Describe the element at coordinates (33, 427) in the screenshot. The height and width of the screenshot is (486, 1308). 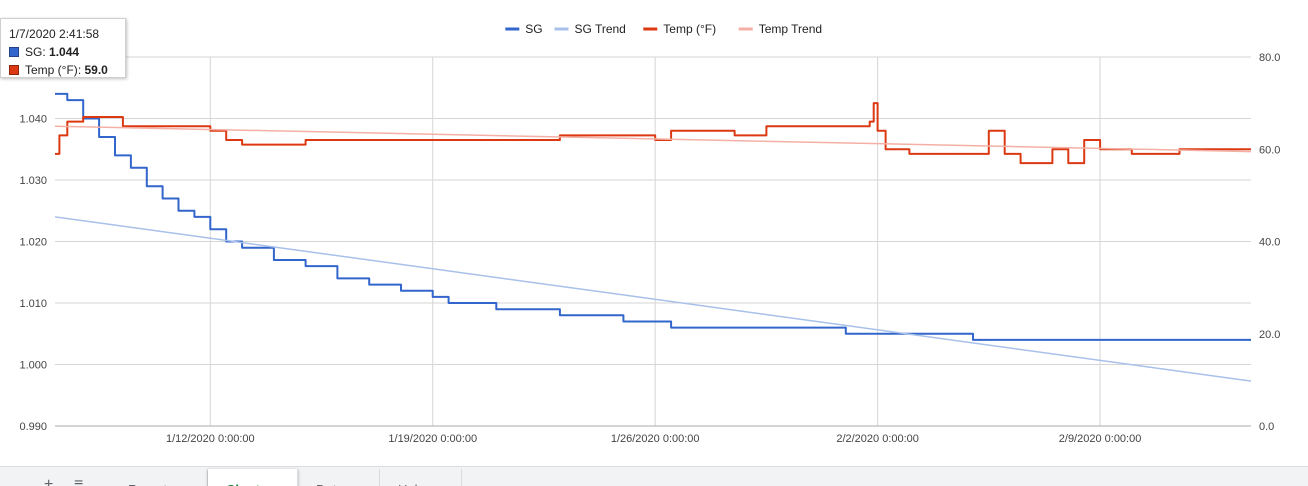
I see `y-left-tick-label: 0.990` at that location.